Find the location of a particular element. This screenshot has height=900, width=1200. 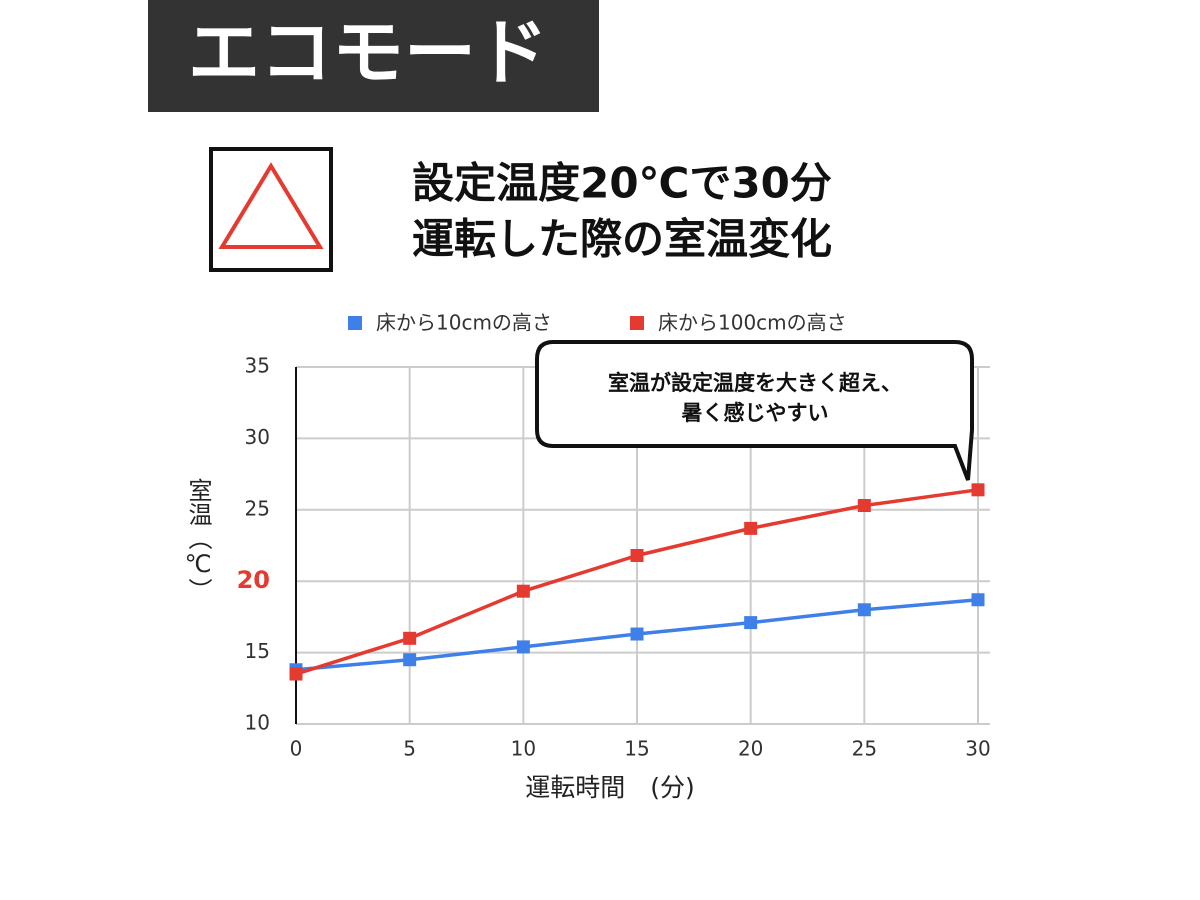

title-line: 設定温度20℃で30分 is located at coordinates (622, 183).